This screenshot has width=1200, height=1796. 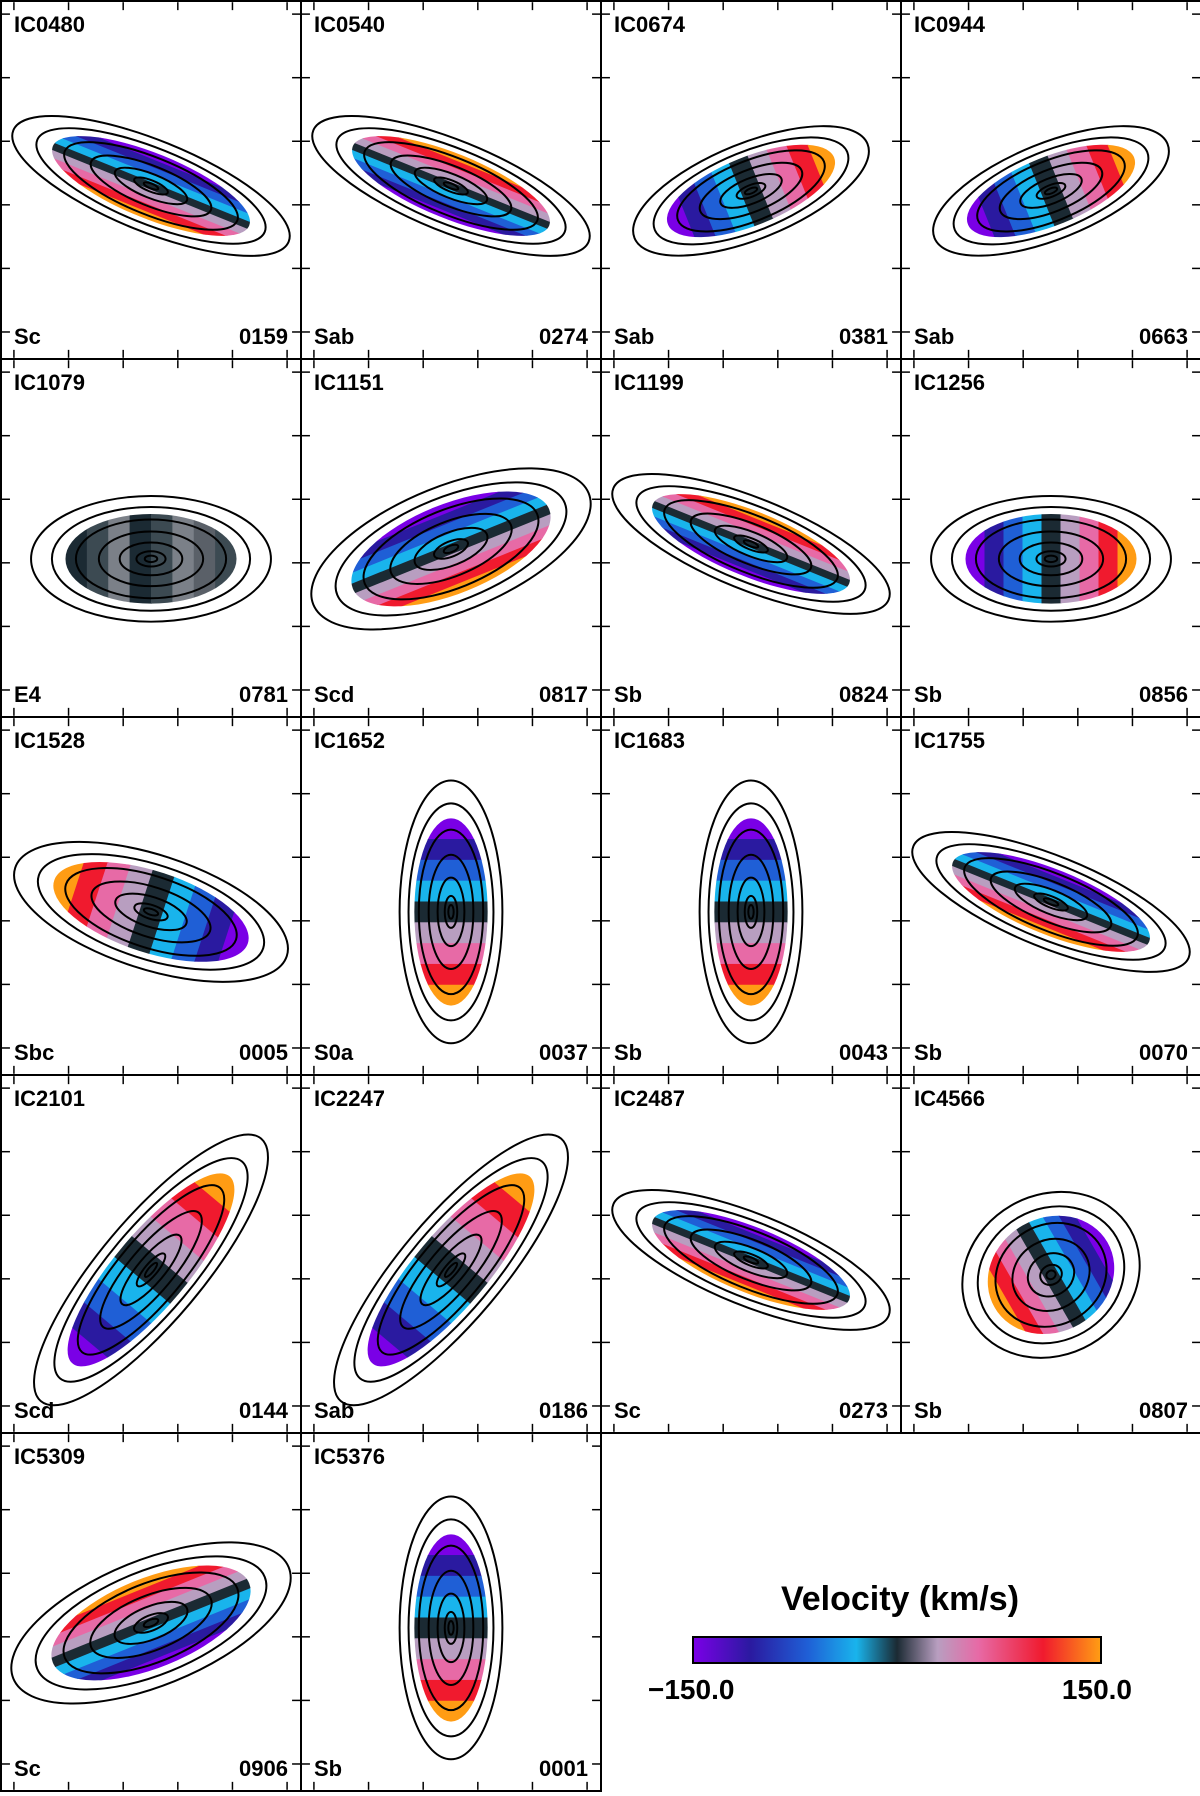 What do you see at coordinates (897, 1650) in the screenshot?
I see `colorbar-gradient` at bounding box center [897, 1650].